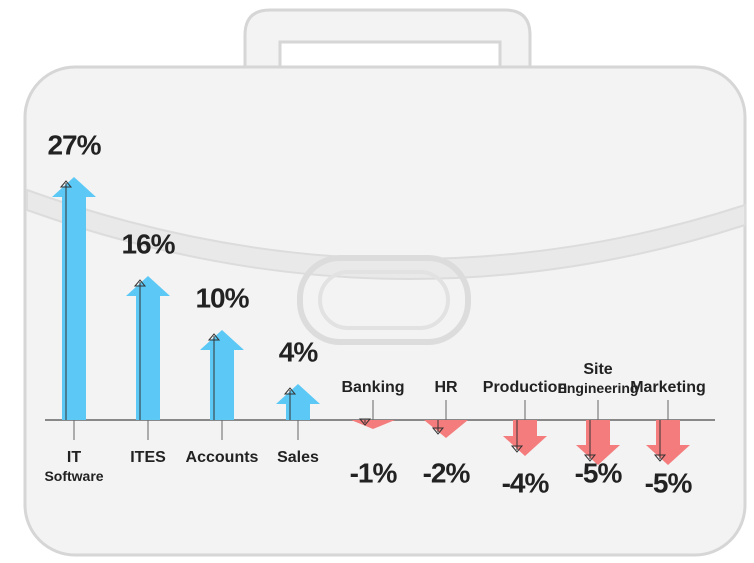 This screenshot has width=754, height=563. I want to click on category-label: Marketing, so click(668, 387).